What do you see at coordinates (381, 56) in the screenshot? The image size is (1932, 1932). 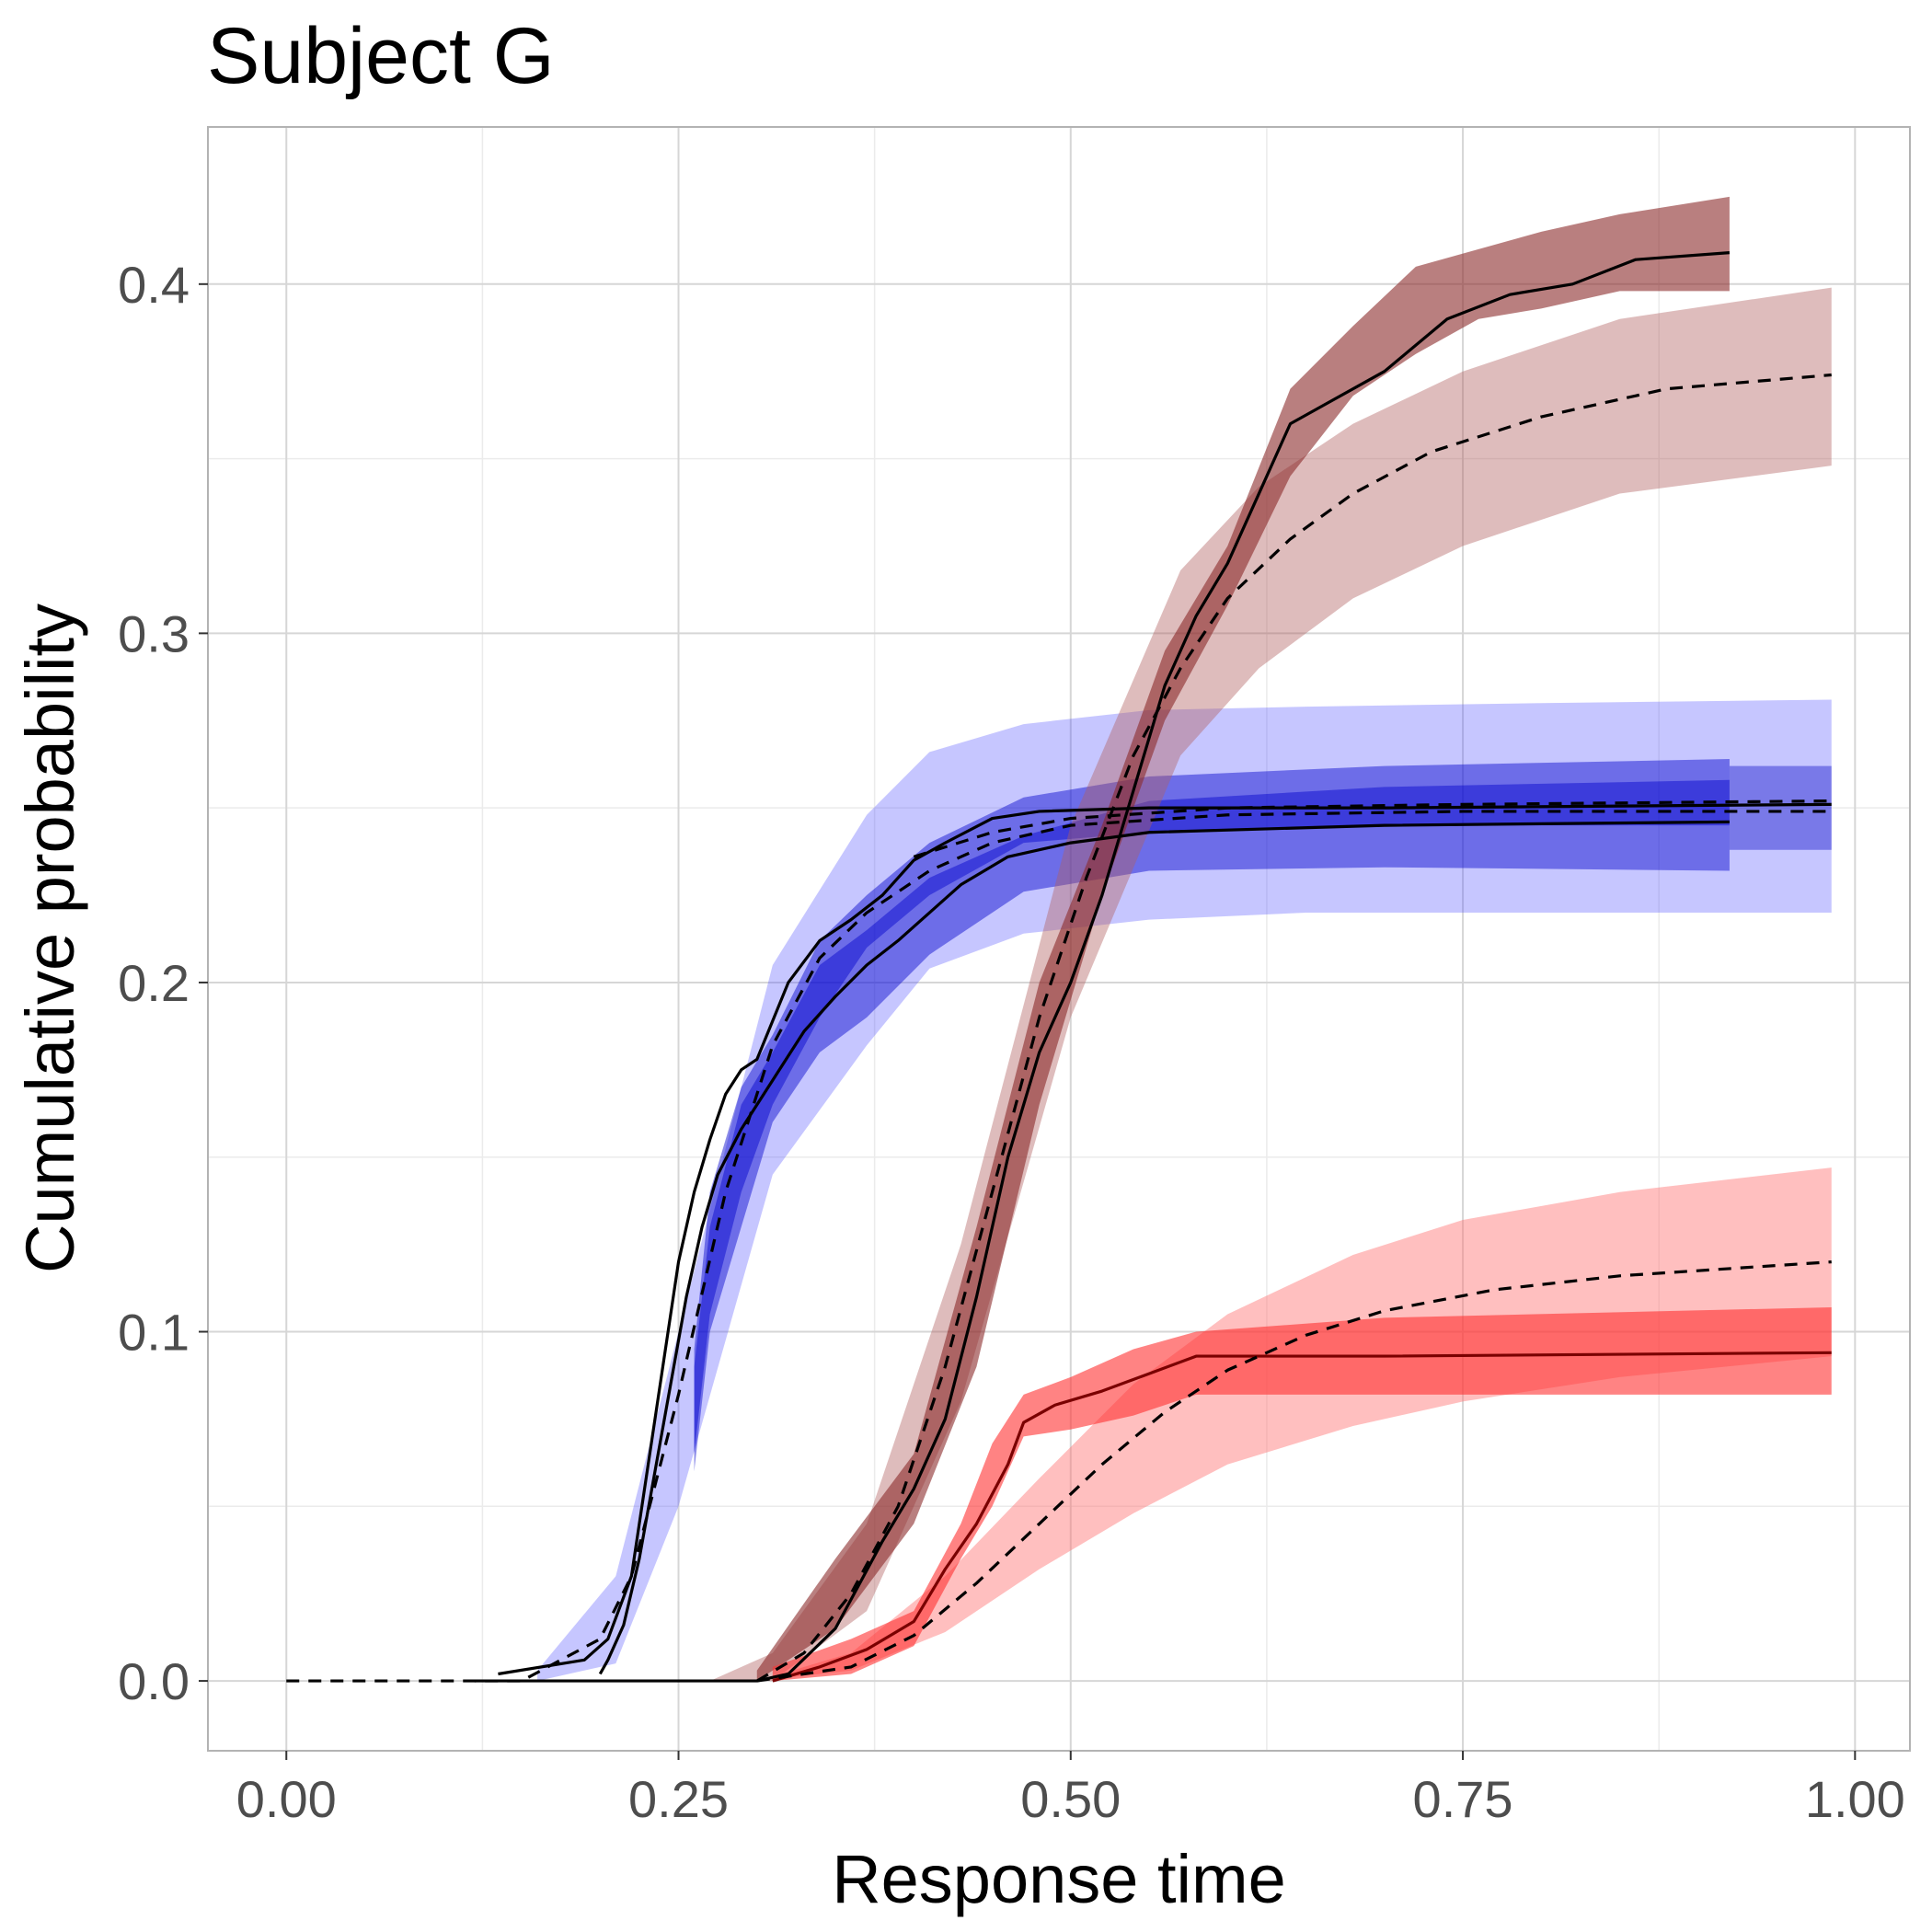 I see `chart-title: Subject G` at bounding box center [381, 56].